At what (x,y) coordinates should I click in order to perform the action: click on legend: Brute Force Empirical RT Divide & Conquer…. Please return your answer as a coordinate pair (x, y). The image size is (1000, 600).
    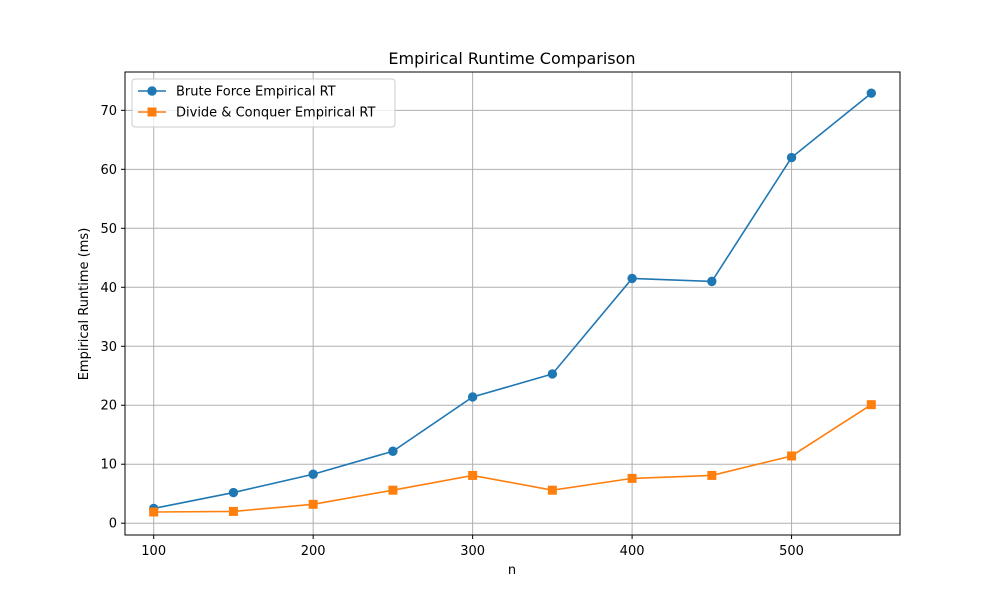
    Looking at the image, I should click on (263, 103).